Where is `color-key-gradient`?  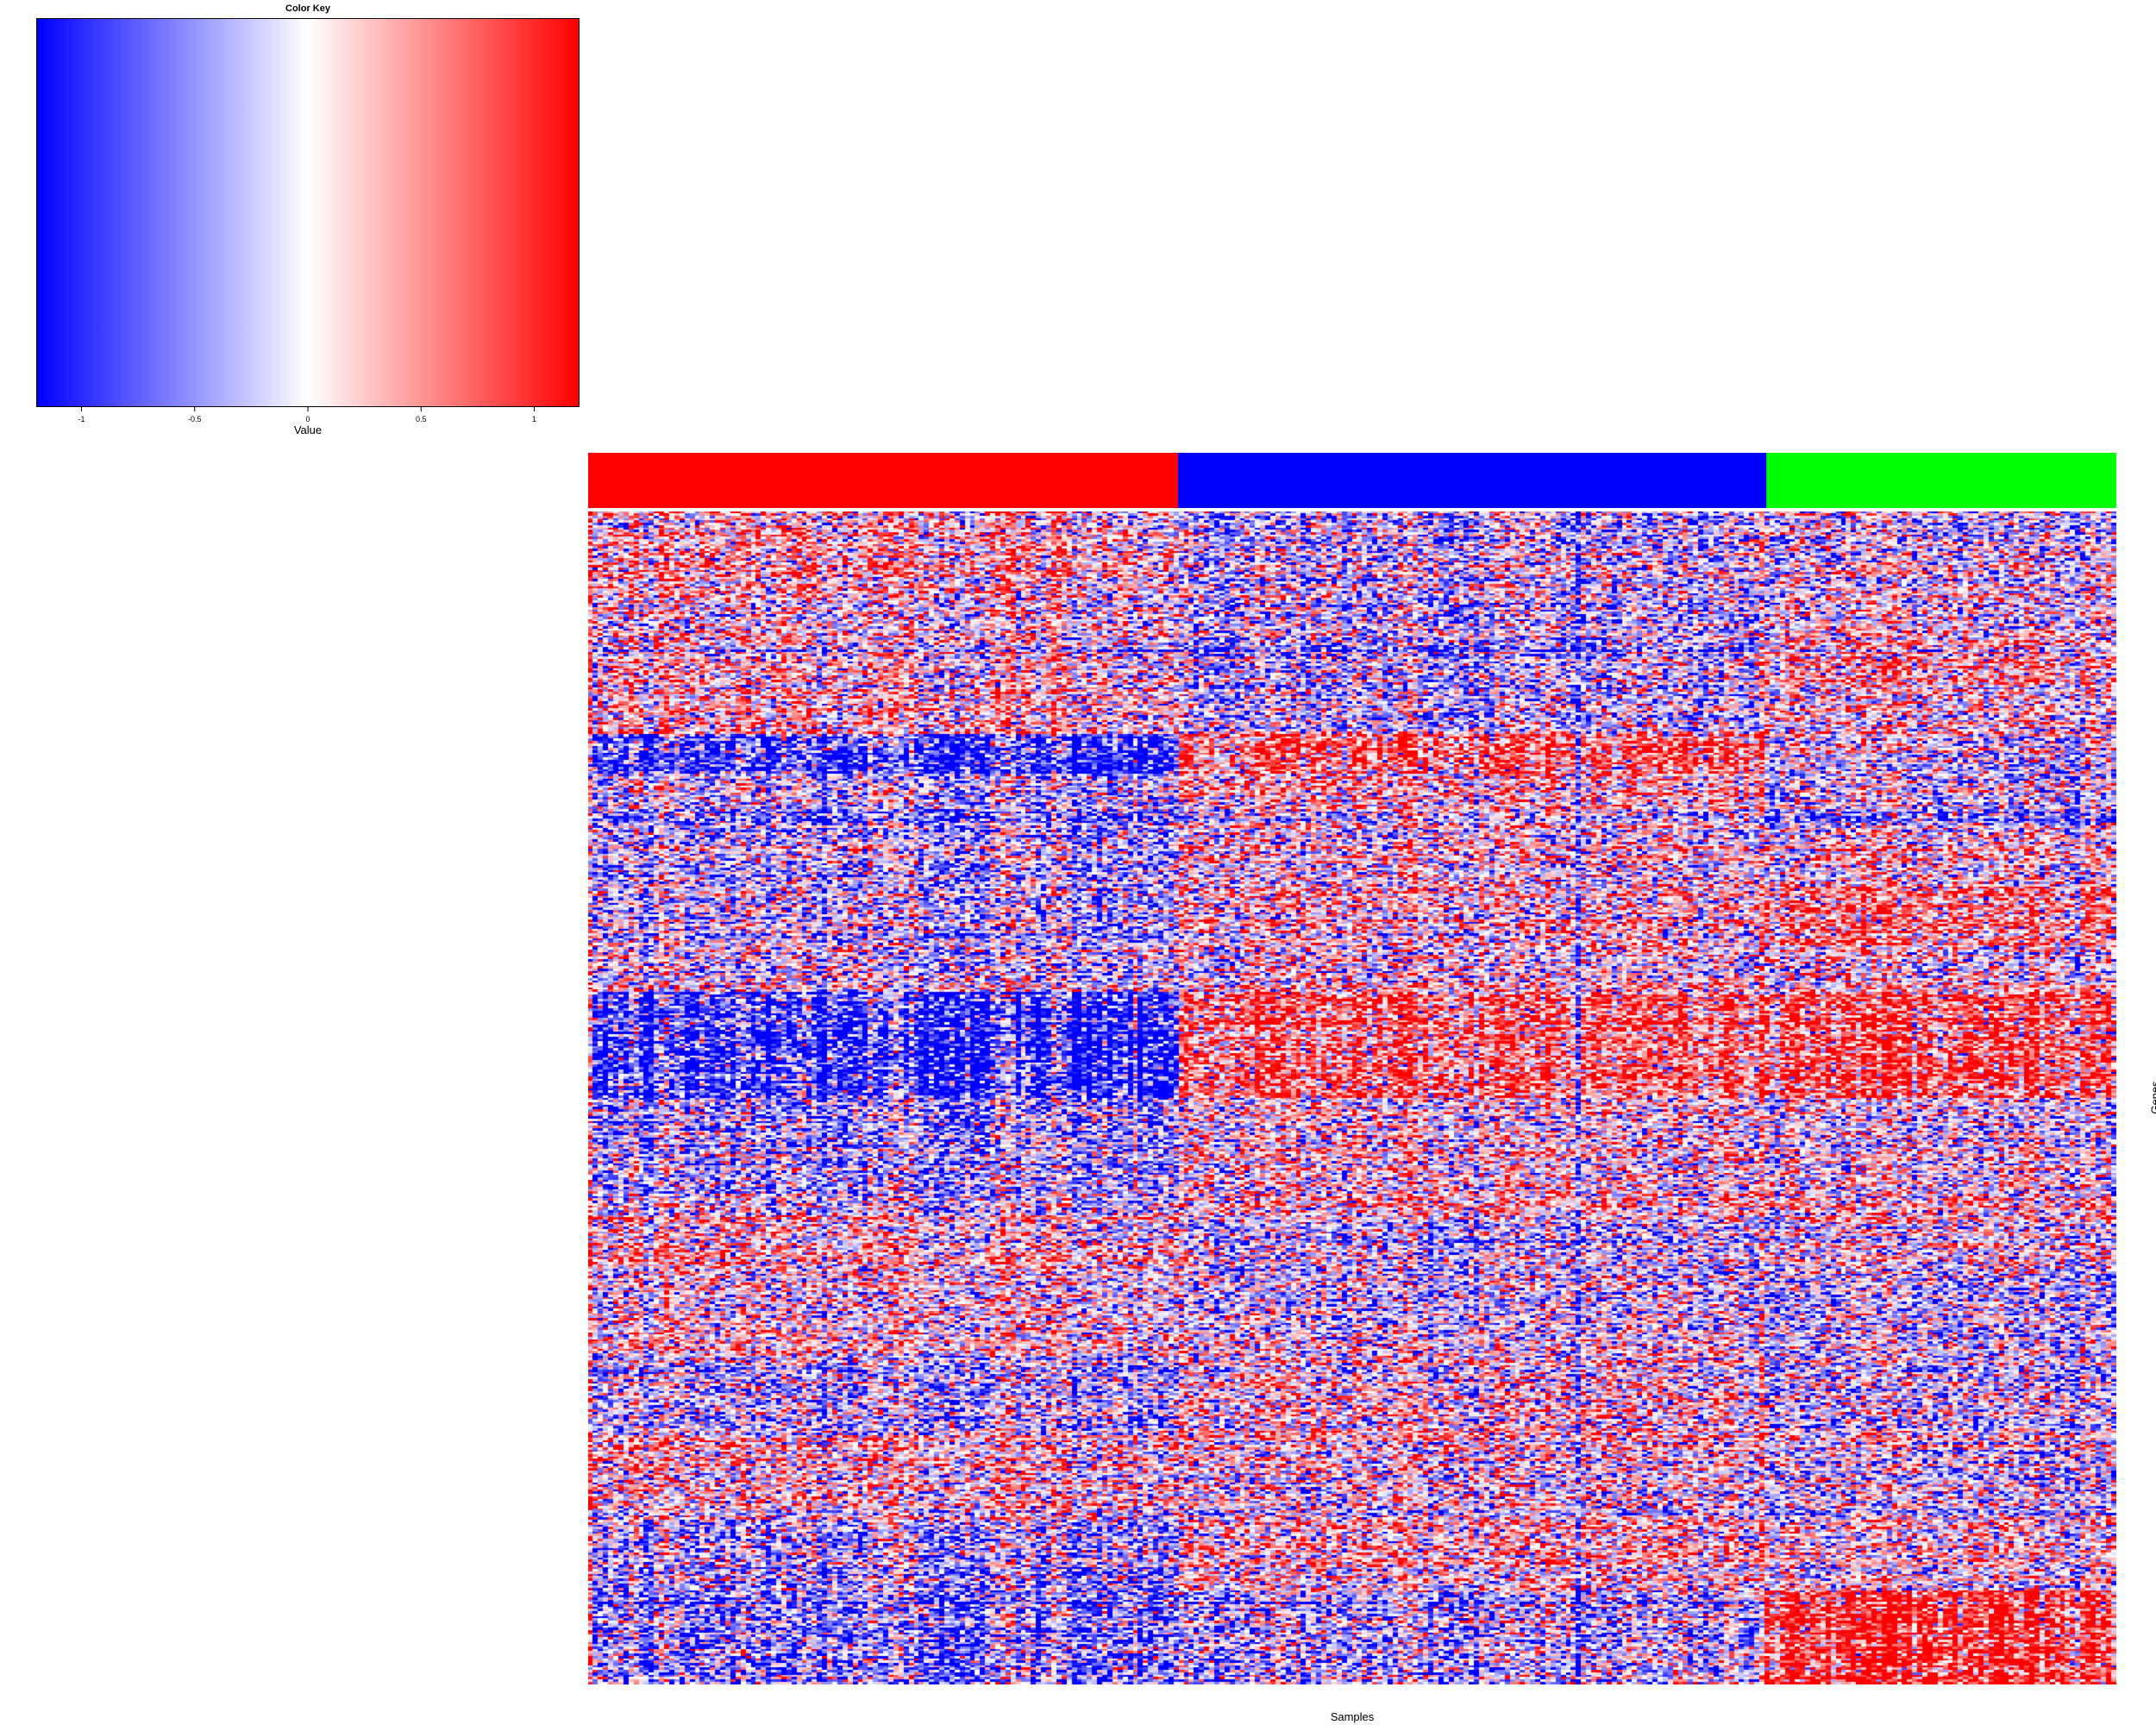
color-key-gradient is located at coordinates (308, 213).